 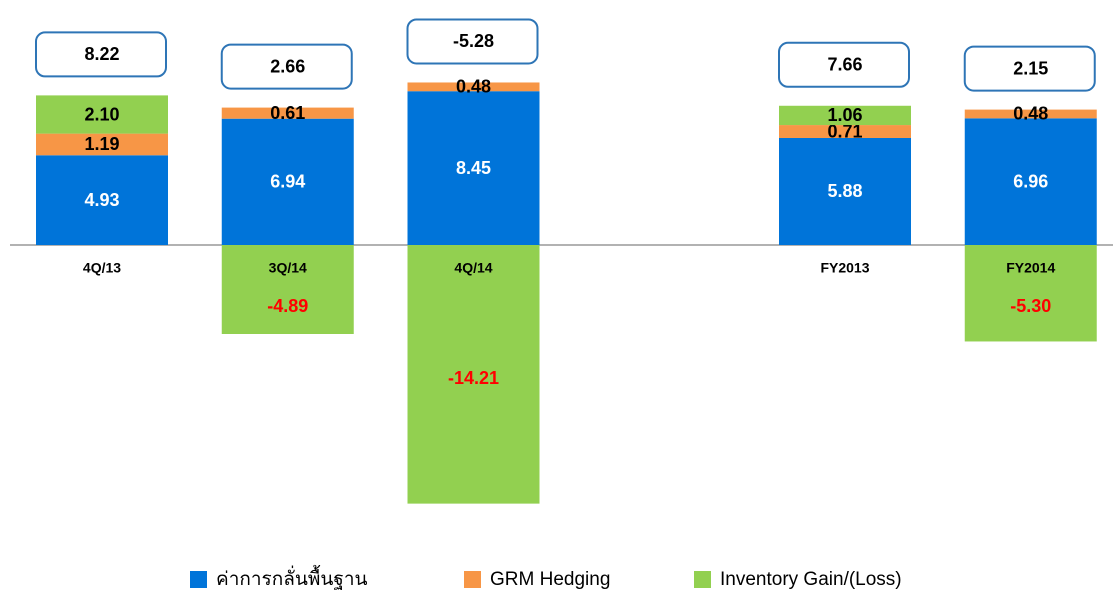 I want to click on total-label: -5.28, so click(x=473, y=41).